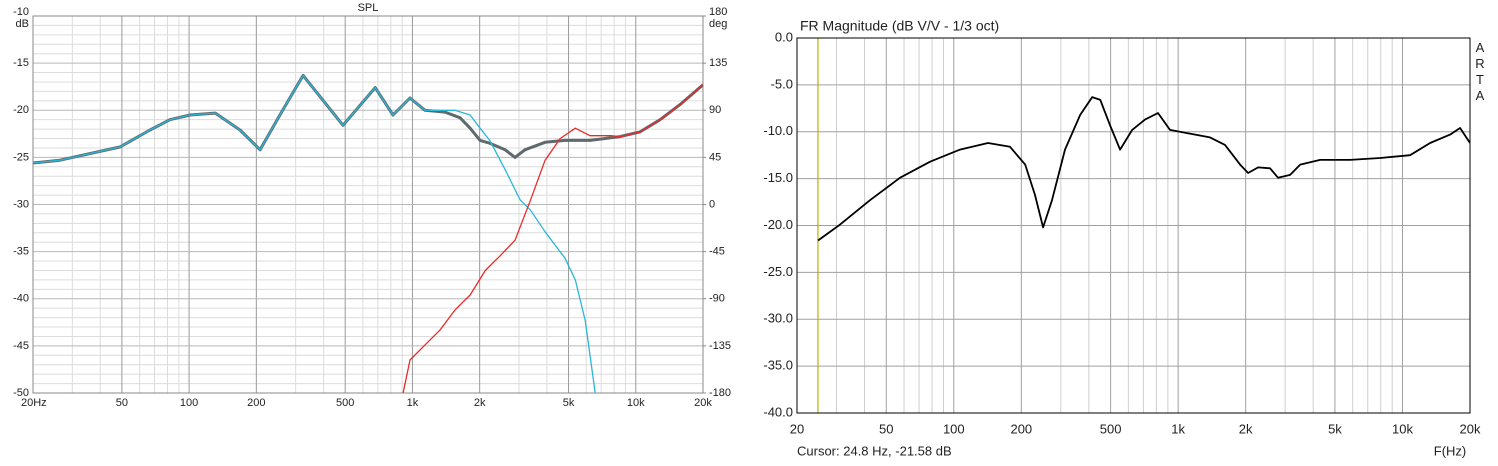 Image resolution: width=1498 pixels, height=466 pixels. Describe the element at coordinates (34, 403) in the screenshot. I see `x-tick-label: 20Hz` at that location.